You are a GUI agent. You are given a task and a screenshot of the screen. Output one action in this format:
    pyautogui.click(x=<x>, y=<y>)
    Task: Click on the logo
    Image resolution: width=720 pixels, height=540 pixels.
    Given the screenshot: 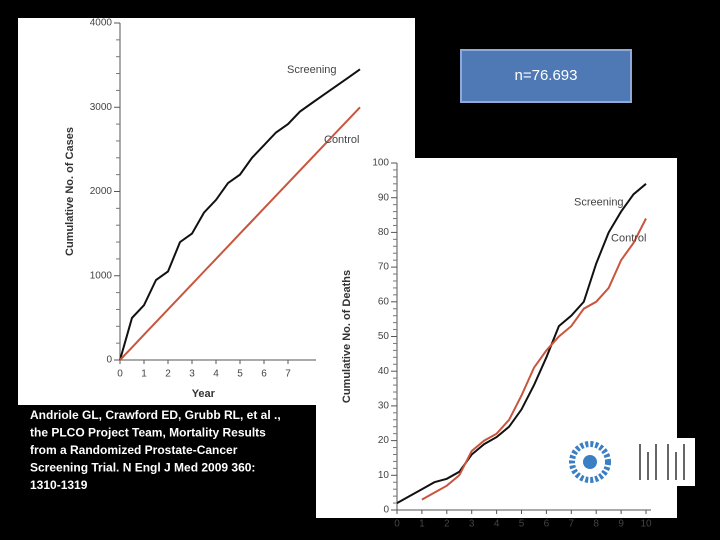 What is the action you would take?
    pyautogui.click(x=631, y=462)
    